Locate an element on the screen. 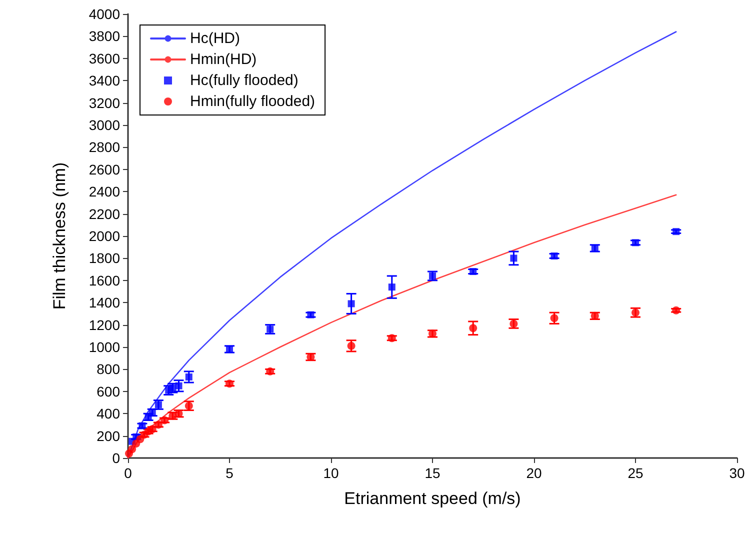 The height and width of the screenshot is (540, 750). x-tick-label: 10 is located at coordinates (331, 473).